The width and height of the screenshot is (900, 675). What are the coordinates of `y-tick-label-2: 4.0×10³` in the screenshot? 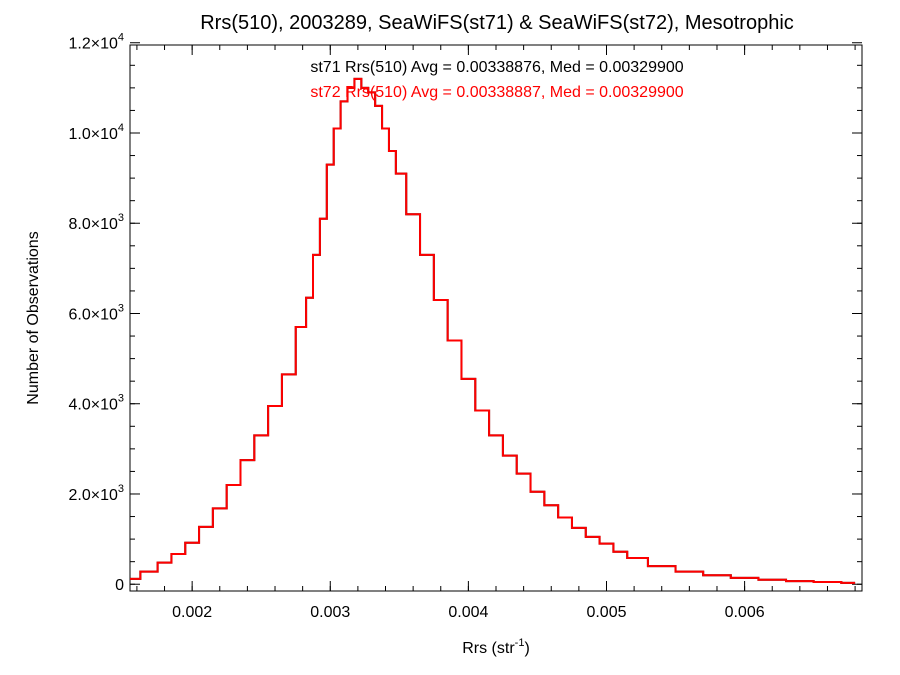 It's located at (96, 403).